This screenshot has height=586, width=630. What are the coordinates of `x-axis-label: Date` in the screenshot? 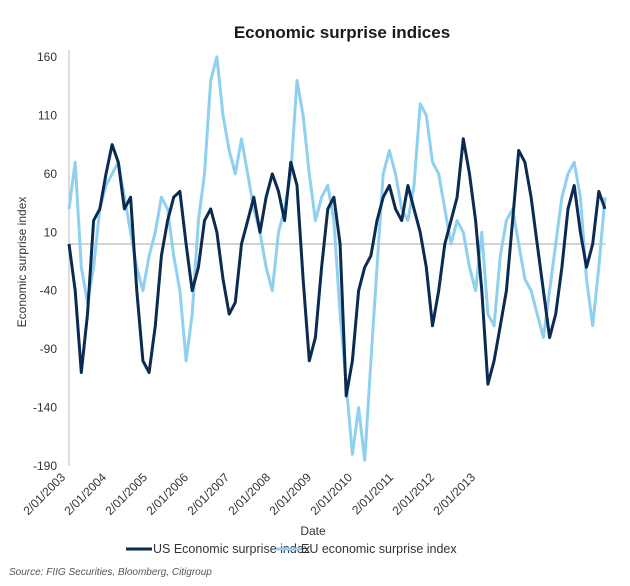 It's located at (313, 531).